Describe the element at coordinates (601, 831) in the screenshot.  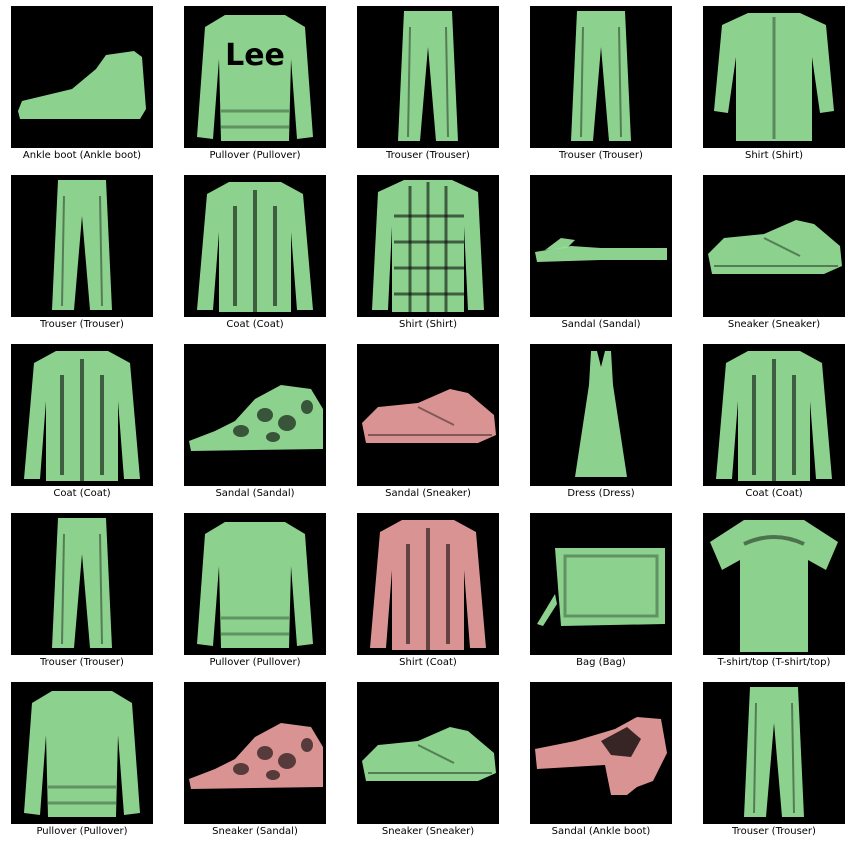
I see `image-caption: Sandal (Ankle boot)` at that location.